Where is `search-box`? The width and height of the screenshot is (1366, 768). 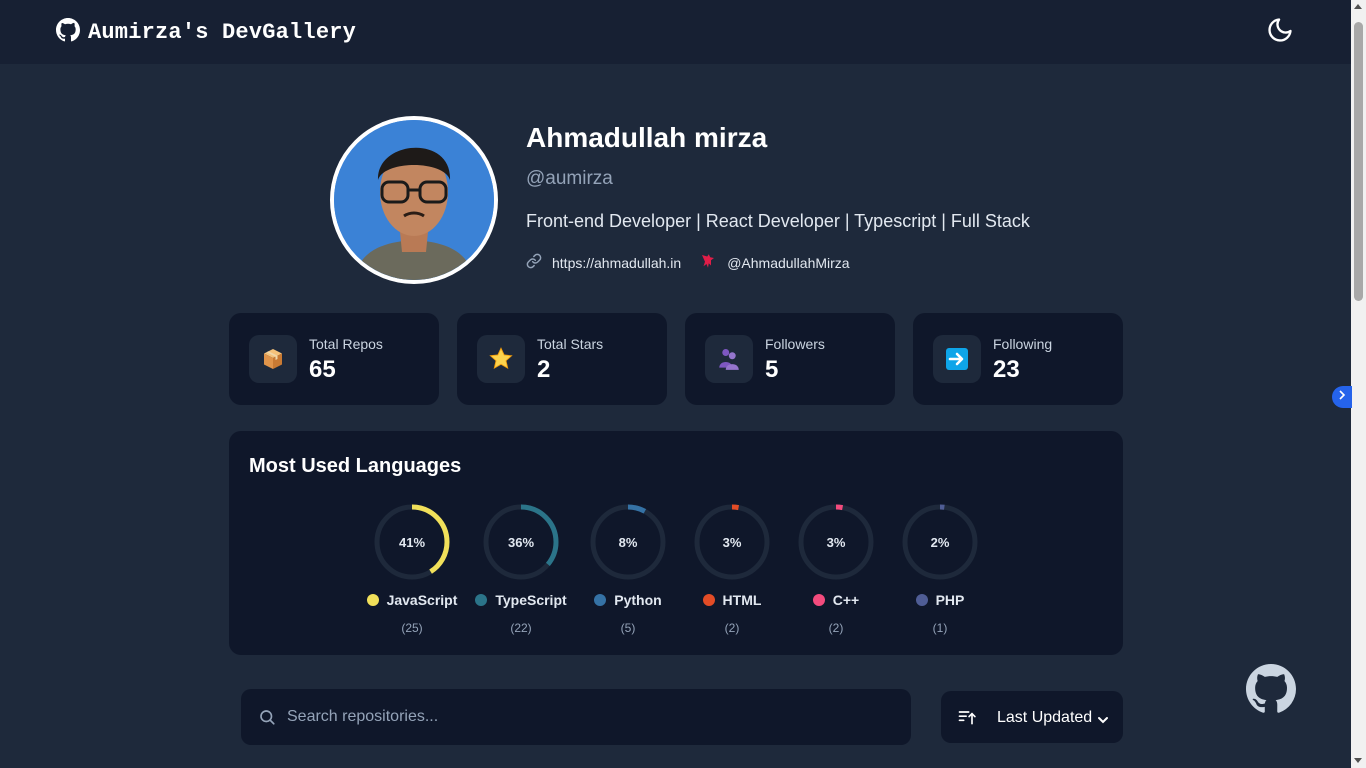 search-box is located at coordinates (576, 717).